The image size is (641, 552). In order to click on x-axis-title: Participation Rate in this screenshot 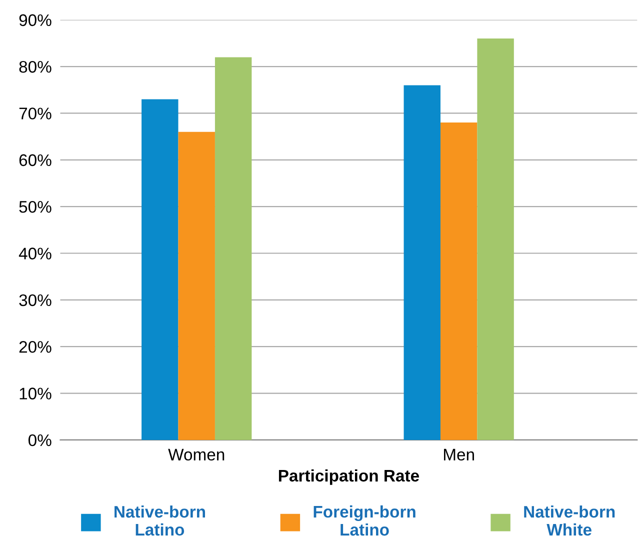, I will do `click(348, 477)`.